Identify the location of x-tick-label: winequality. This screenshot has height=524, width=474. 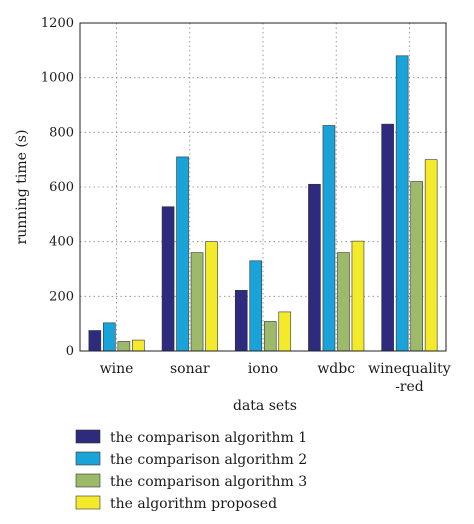
(409, 369).